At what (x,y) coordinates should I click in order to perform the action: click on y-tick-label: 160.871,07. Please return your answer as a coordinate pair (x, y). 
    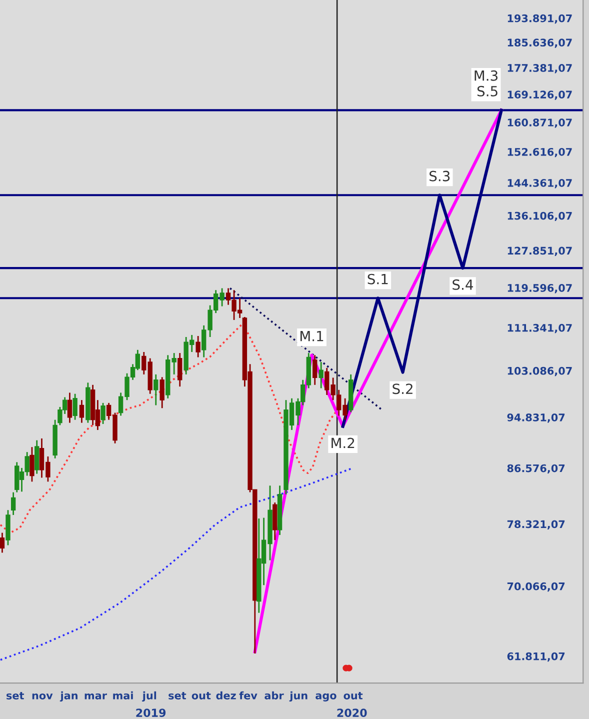
    Looking at the image, I should click on (540, 123).